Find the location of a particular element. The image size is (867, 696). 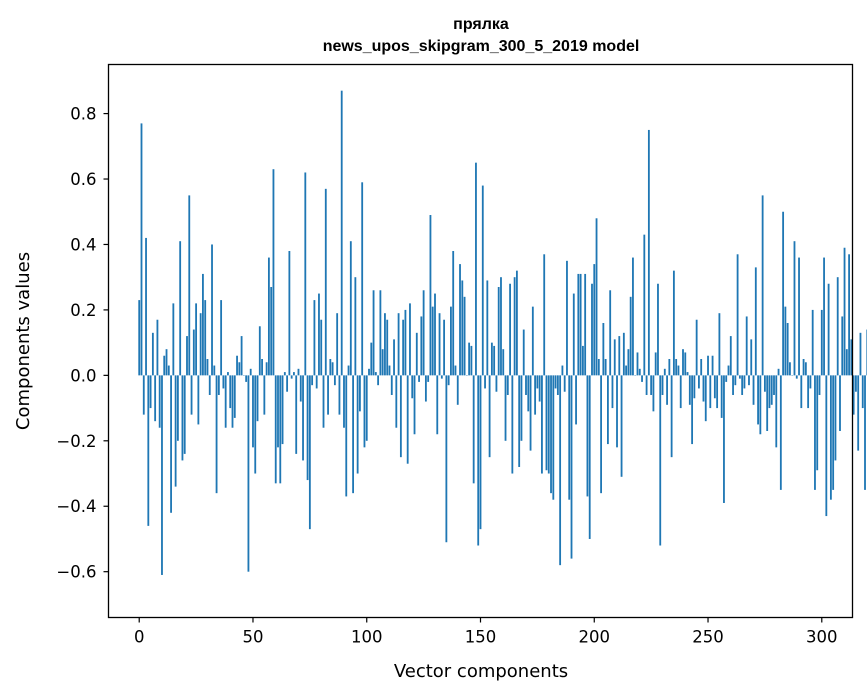

y-tick-label: −0.6 is located at coordinates (76, 572).